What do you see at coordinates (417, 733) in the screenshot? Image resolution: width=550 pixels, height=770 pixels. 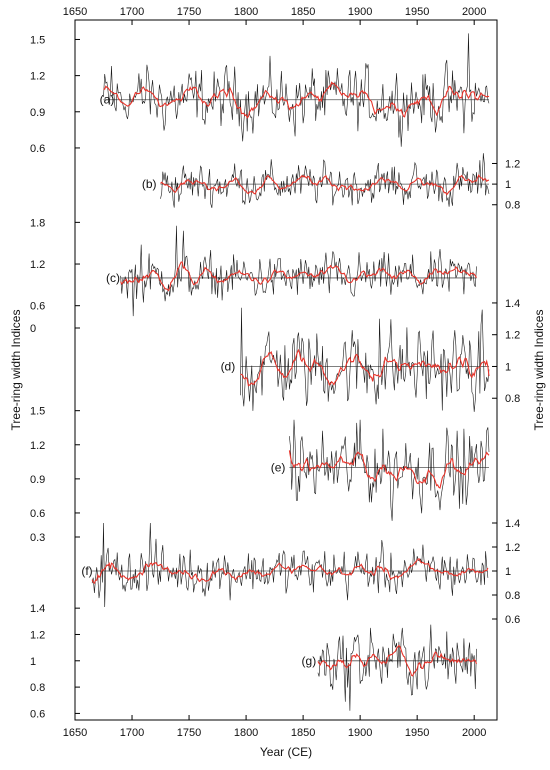 I see `x-tick-label-bottom: 1950` at bounding box center [417, 733].